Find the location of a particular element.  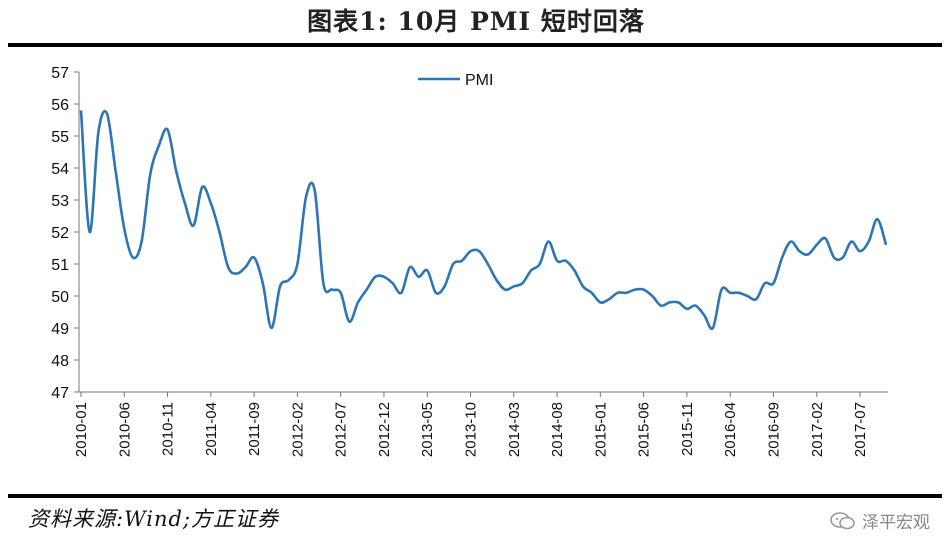

x-tick-label: 2016-04 is located at coordinates (730, 429).